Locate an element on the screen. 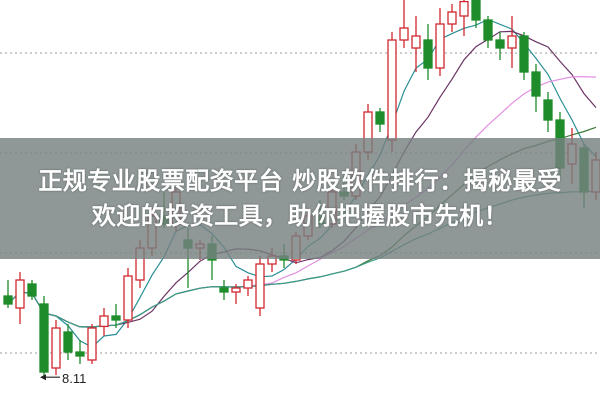 The width and height of the screenshot is (600, 400). title-line-2: 欢迎的投资工具，助你把握股市先机！ is located at coordinates (300, 215).